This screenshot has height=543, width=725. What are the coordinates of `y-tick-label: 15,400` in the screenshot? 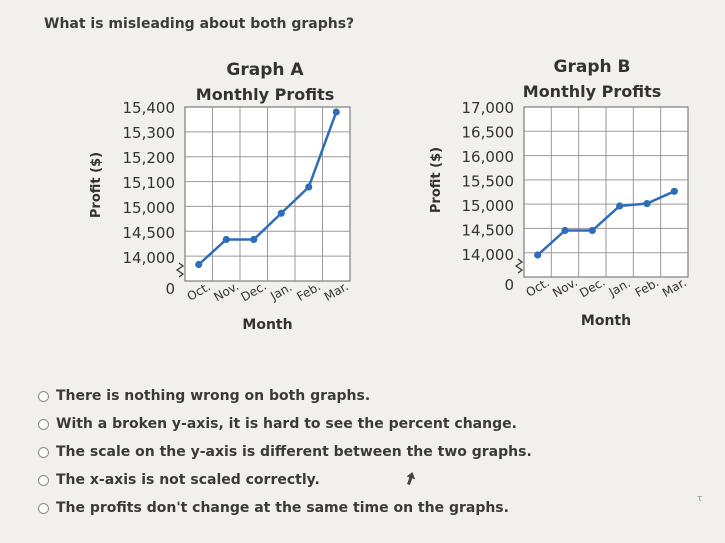 It's located at (149, 108).